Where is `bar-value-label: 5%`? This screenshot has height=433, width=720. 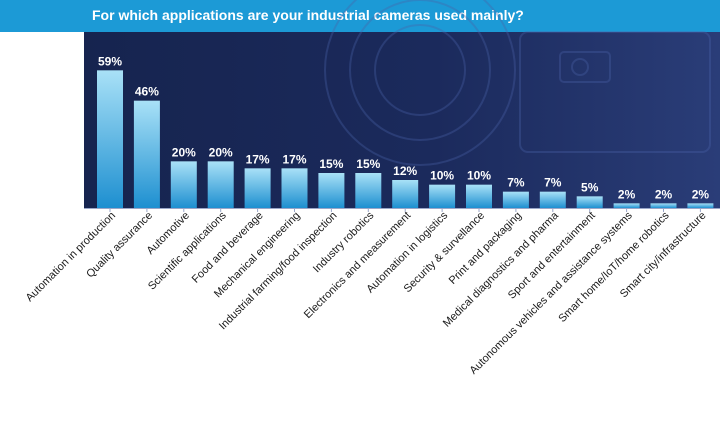
bar-value-label: 5% is located at coordinates (590, 187).